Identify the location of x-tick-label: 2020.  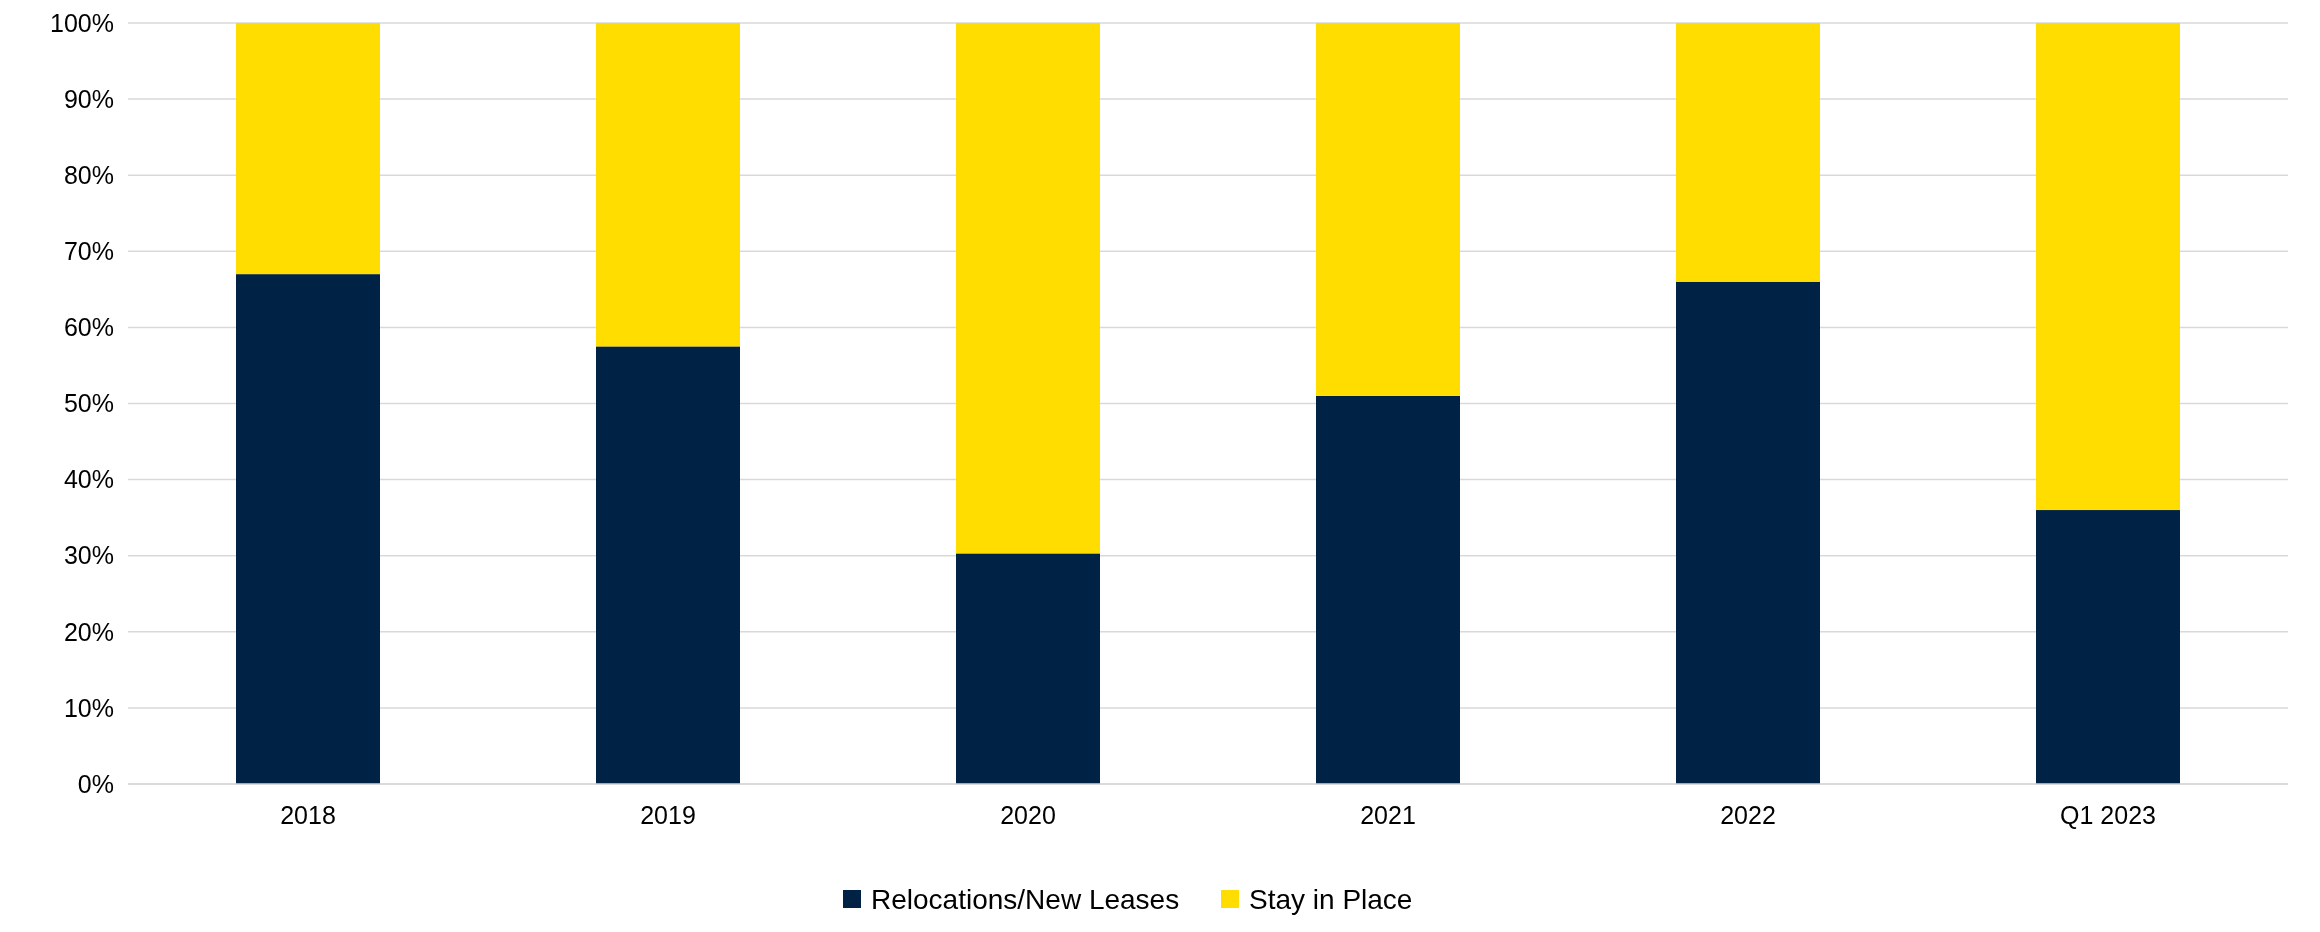
(1028, 815).